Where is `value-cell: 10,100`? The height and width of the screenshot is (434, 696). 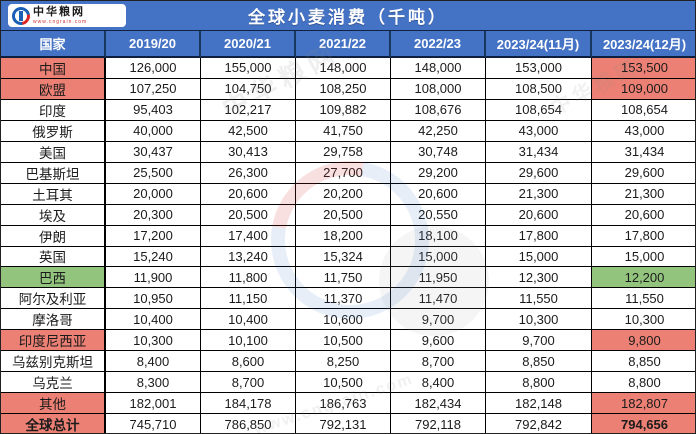
value-cell: 10,100 is located at coordinates (248, 341).